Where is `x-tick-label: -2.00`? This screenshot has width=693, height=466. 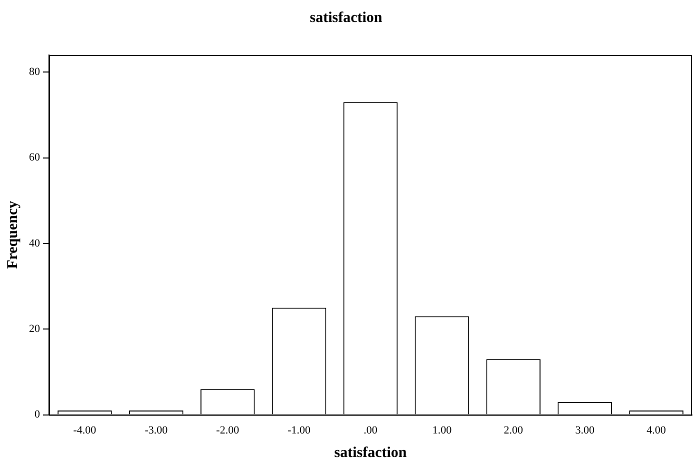 x-tick-label: -2.00 is located at coordinates (228, 430).